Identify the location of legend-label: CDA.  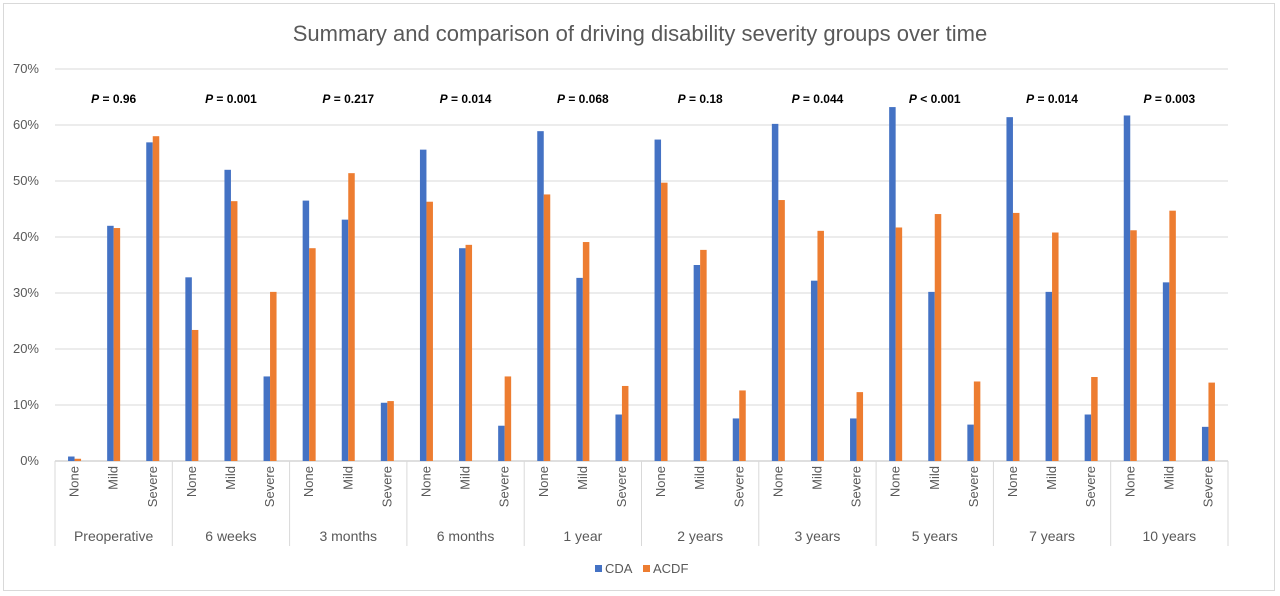
(619, 568).